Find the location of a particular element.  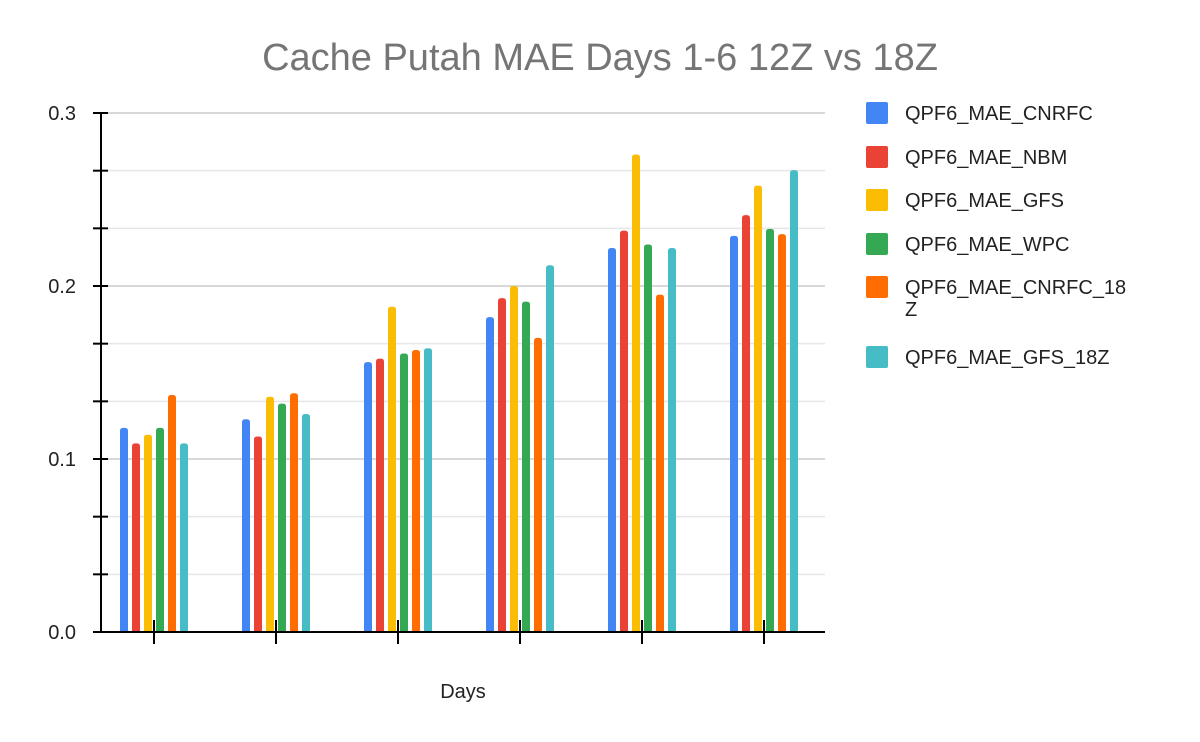

legend-label: QPF6_MAE_CNRFC_18 Z is located at coordinates (1015, 299).